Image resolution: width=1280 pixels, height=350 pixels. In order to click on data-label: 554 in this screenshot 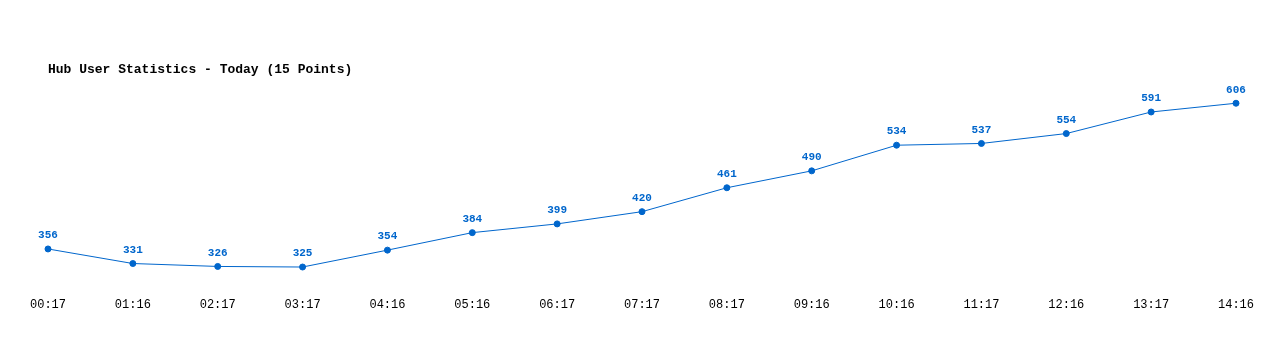, I will do `click(1066, 119)`.